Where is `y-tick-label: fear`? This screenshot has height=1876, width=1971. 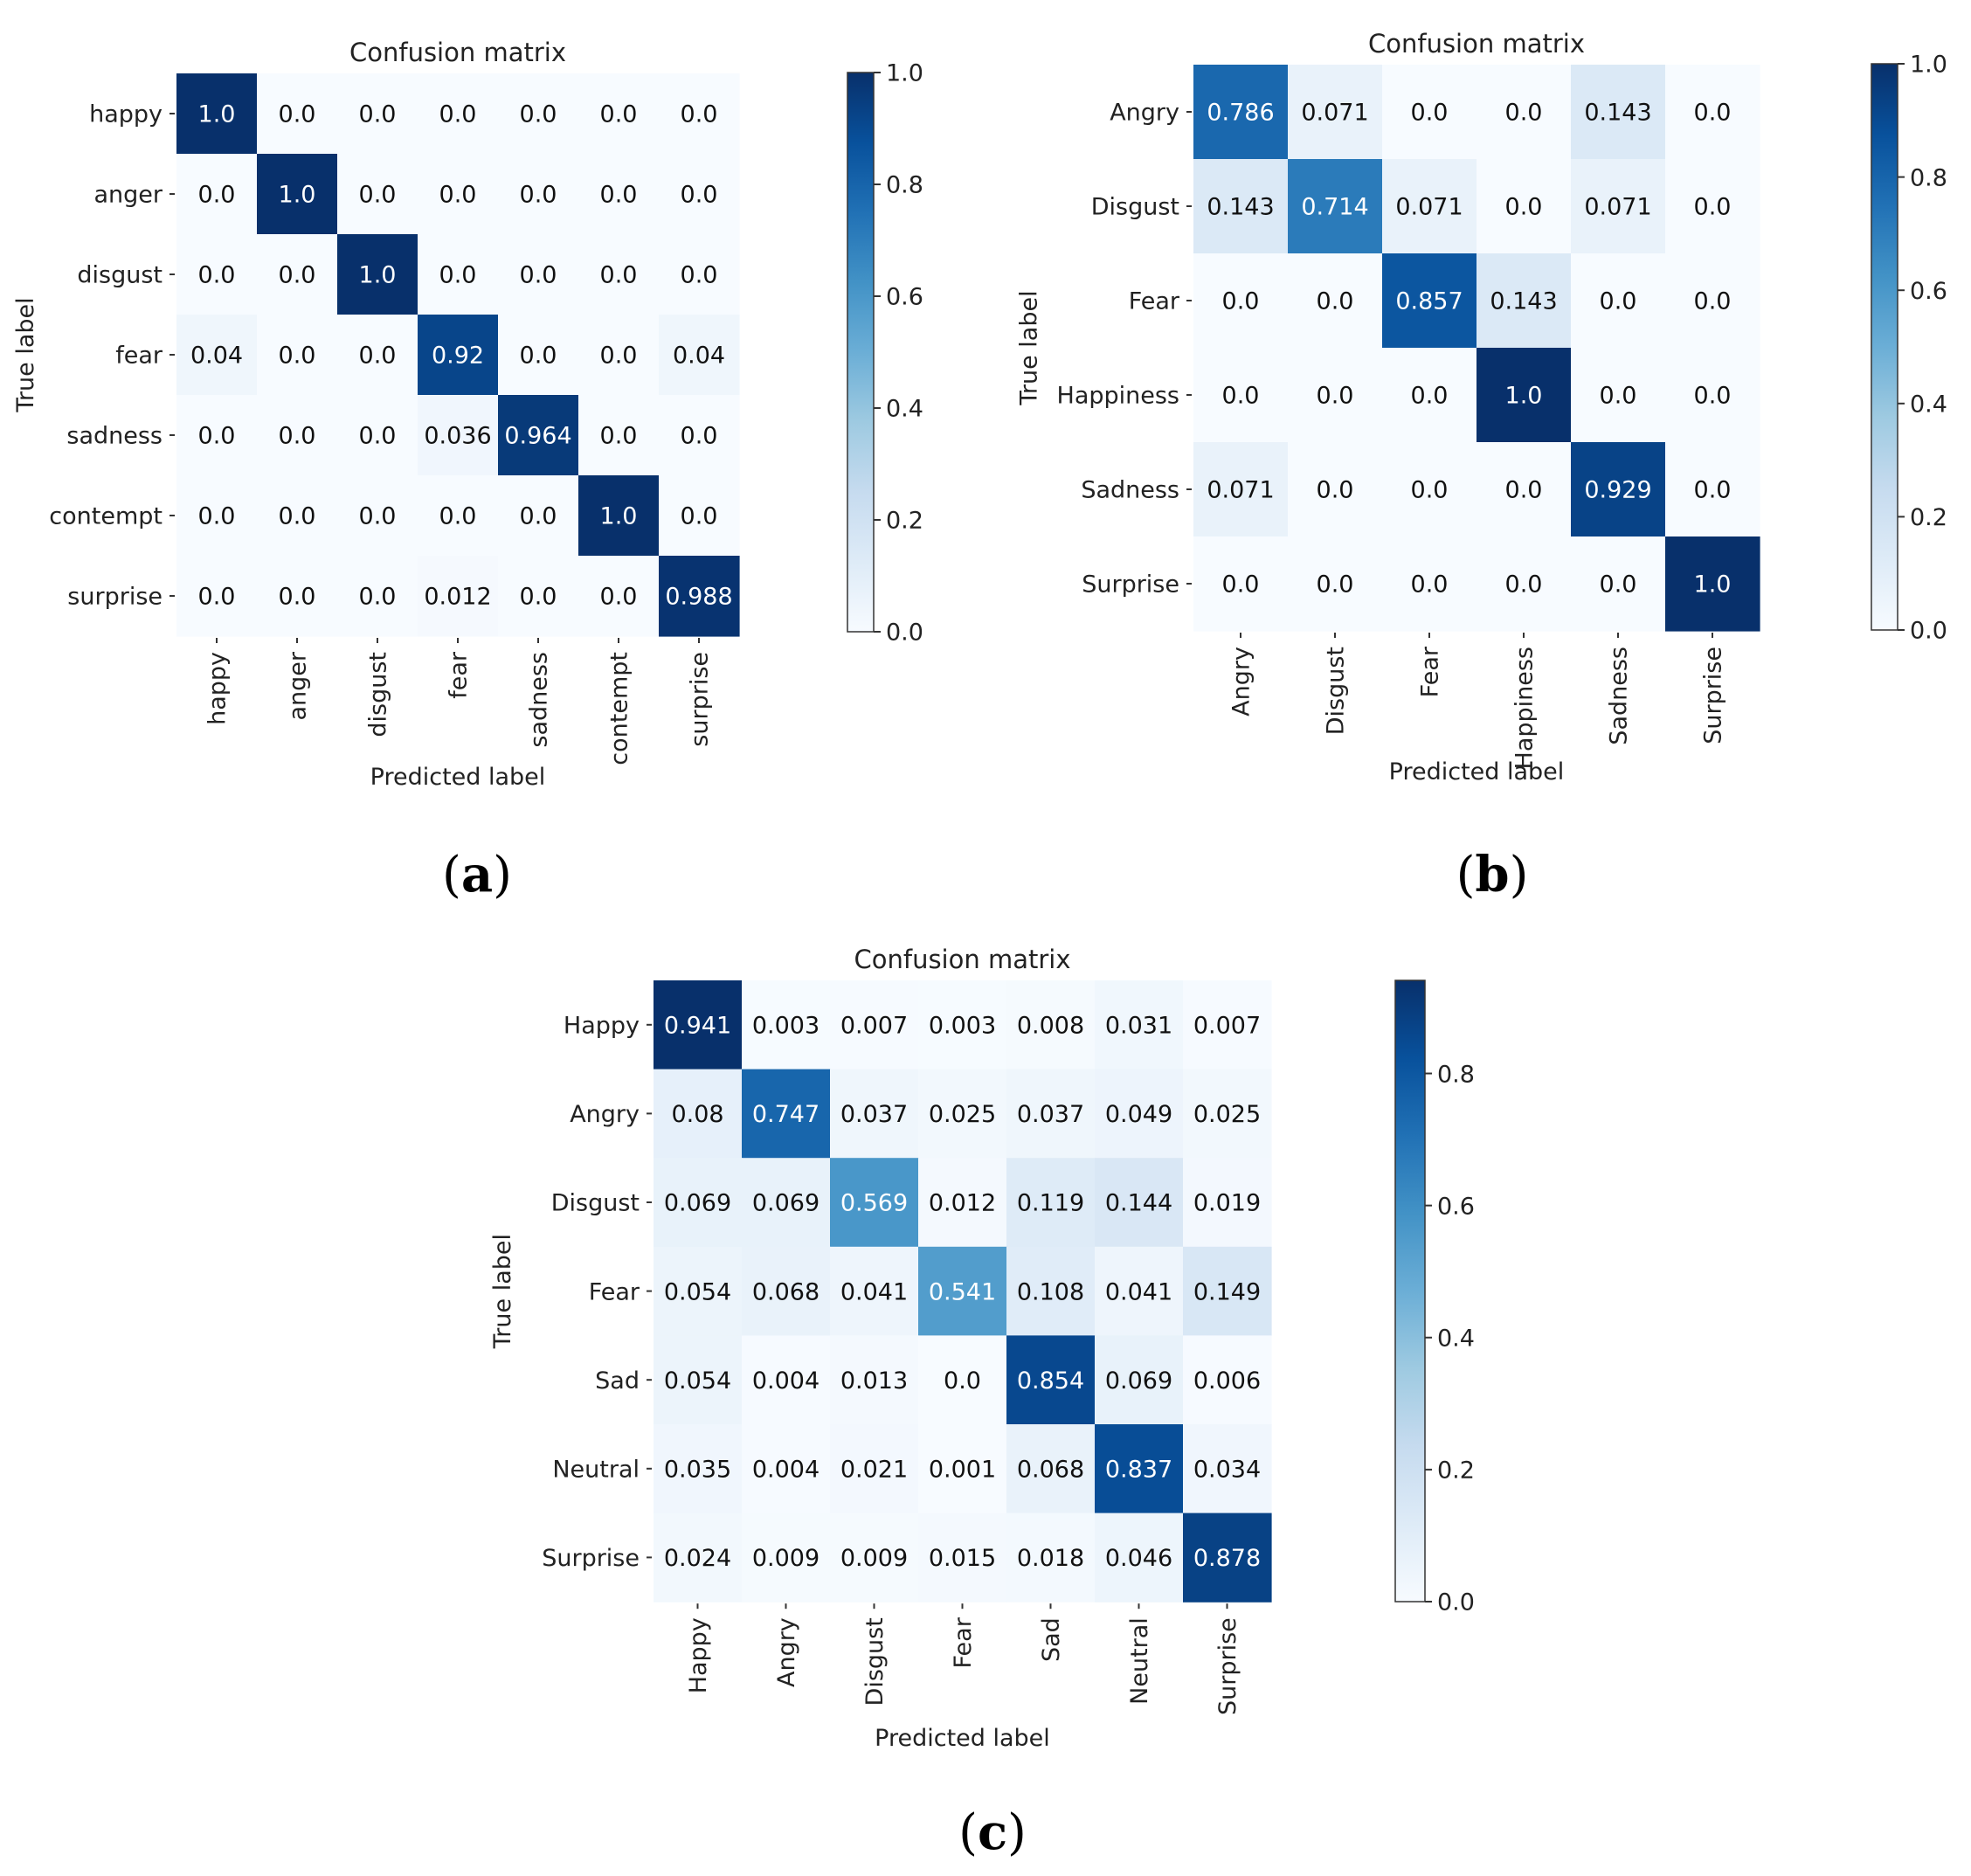 y-tick-label: fear is located at coordinates (139, 357).